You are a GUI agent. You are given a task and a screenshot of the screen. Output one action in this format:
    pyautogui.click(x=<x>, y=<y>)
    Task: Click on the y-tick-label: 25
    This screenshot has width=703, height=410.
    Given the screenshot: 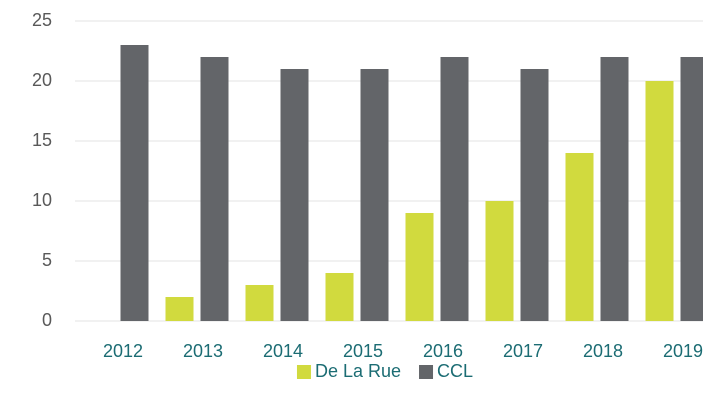 What is the action you would take?
    pyautogui.click(x=42, y=20)
    